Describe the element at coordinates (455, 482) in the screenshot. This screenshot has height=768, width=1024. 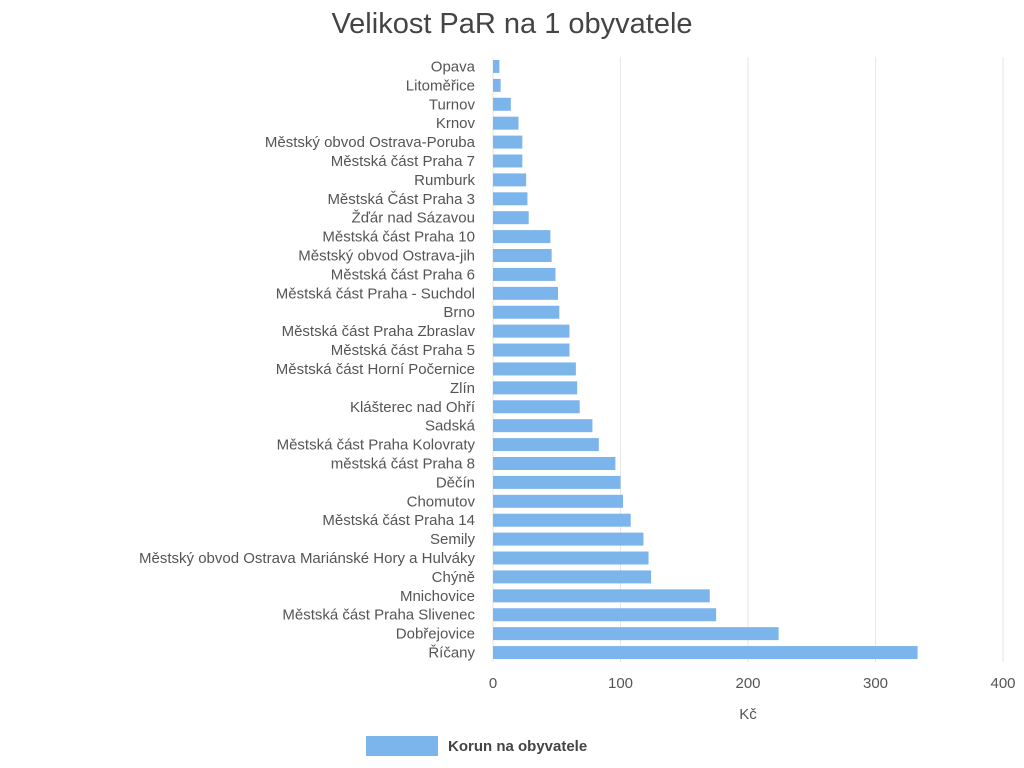
I see `category-label: Děčín` at that location.